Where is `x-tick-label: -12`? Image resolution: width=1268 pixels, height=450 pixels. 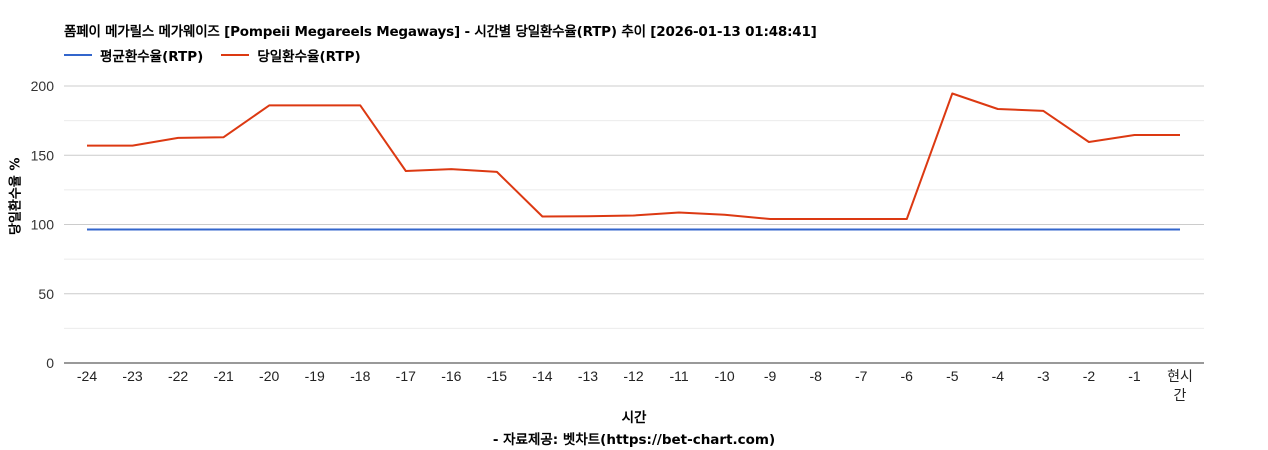
x-tick-label: -12 is located at coordinates (633, 376).